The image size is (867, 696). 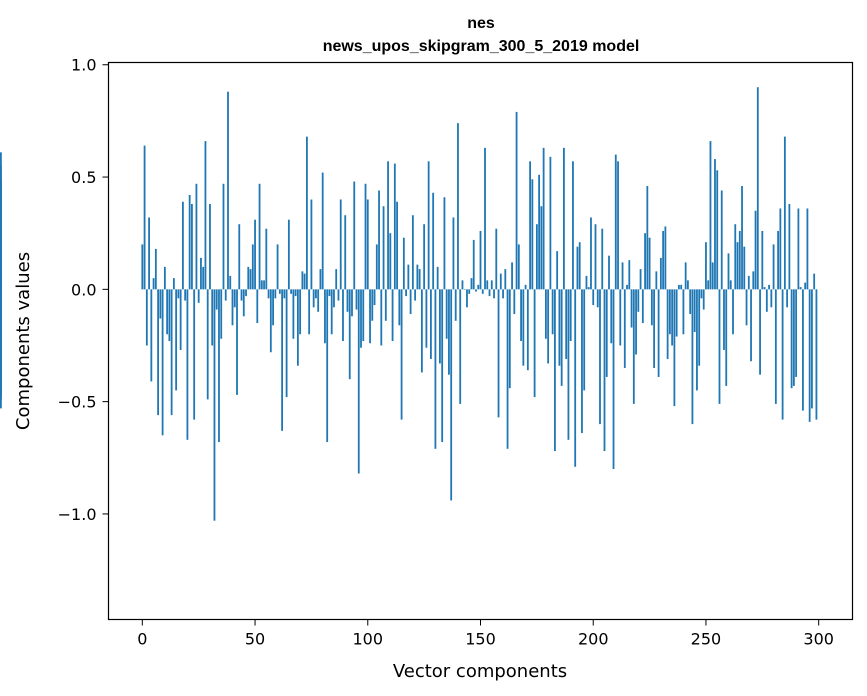 What do you see at coordinates (83, 290) in the screenshot?
I see `y-axis: −1.0 −0.5 0.0 0.5 1.0` at bounding box center [83, 290].